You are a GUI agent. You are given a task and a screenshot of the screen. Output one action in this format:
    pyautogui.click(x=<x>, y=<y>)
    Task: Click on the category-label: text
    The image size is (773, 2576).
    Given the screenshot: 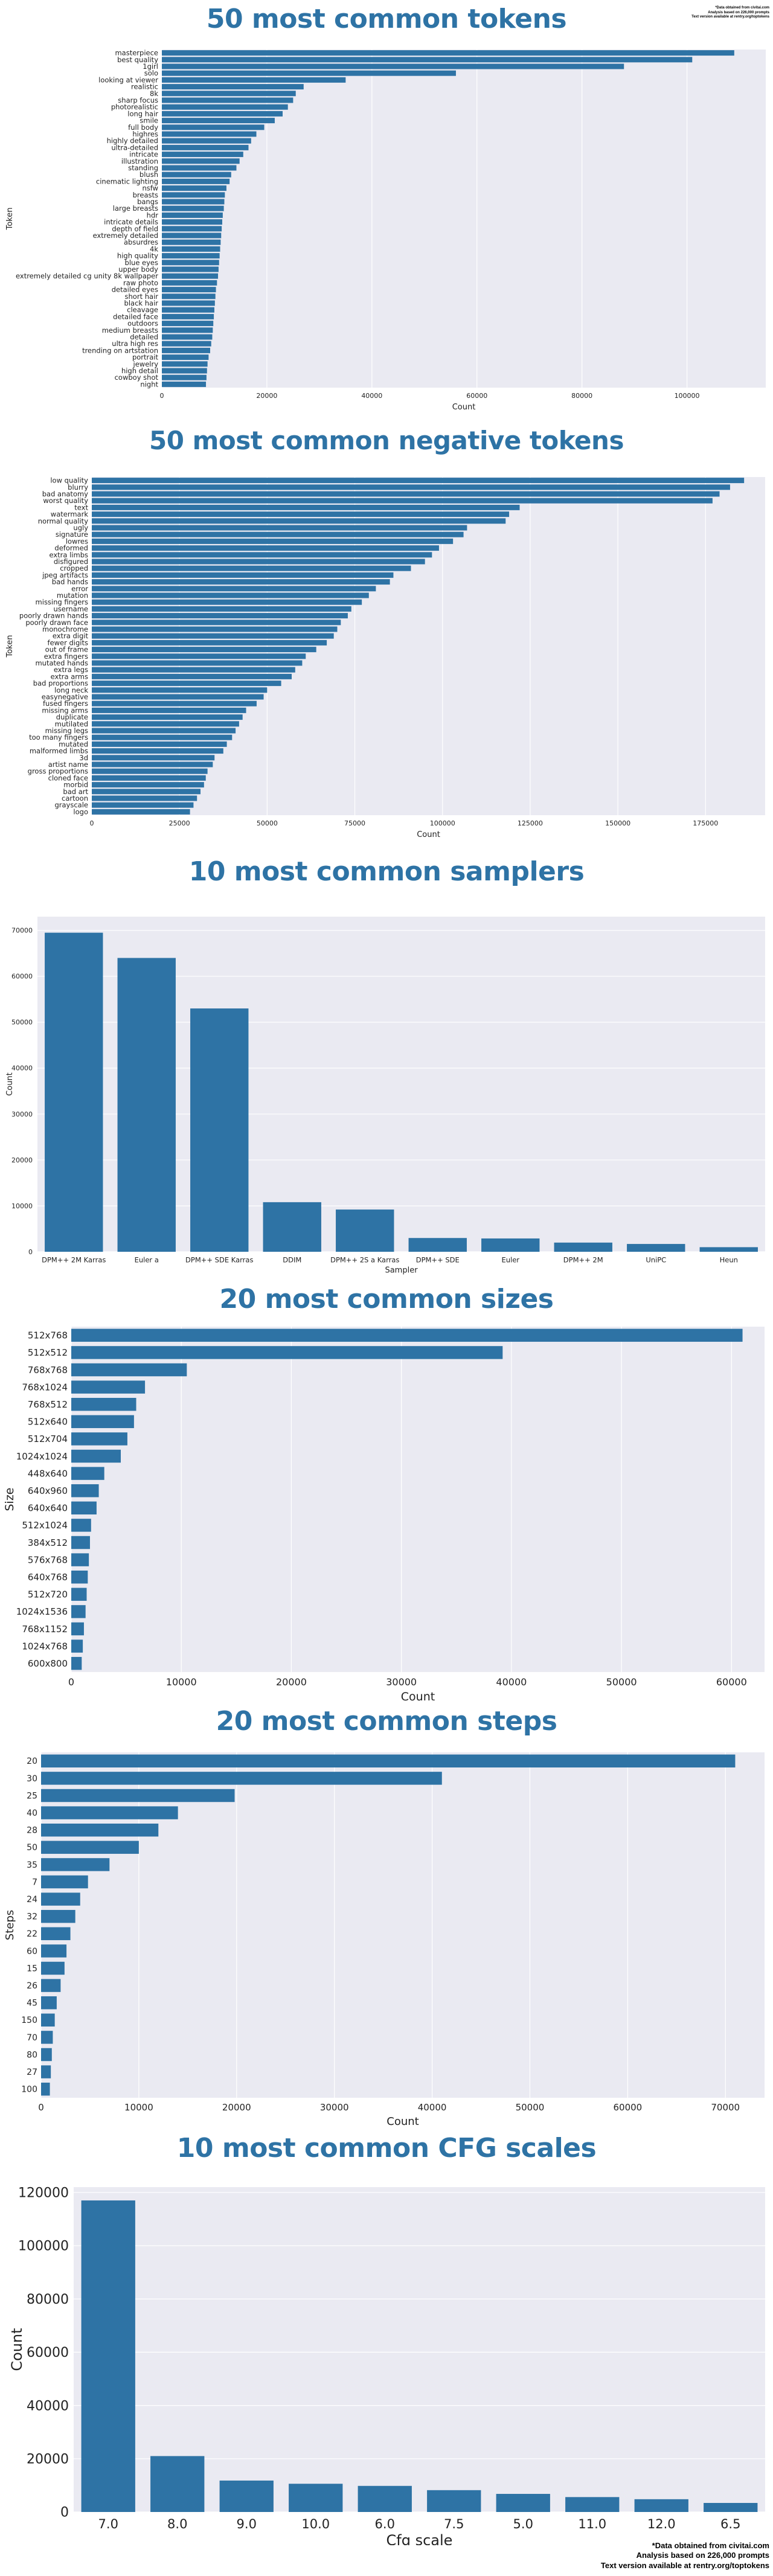 What is the action you would take?
    pyautogui.click(x=81, y=507)
    